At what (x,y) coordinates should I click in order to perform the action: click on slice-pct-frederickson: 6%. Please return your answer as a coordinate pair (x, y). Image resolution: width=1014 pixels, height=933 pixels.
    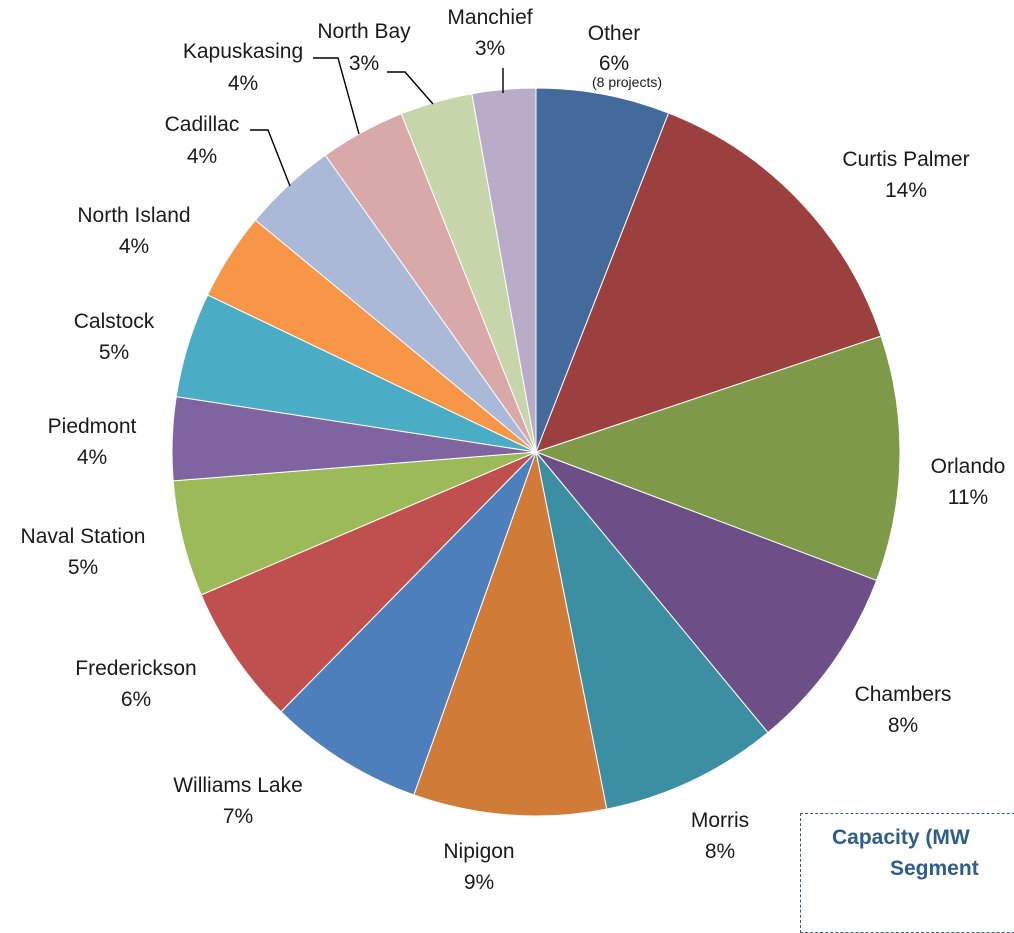
    Looking at the image, I should click on (136, 699).